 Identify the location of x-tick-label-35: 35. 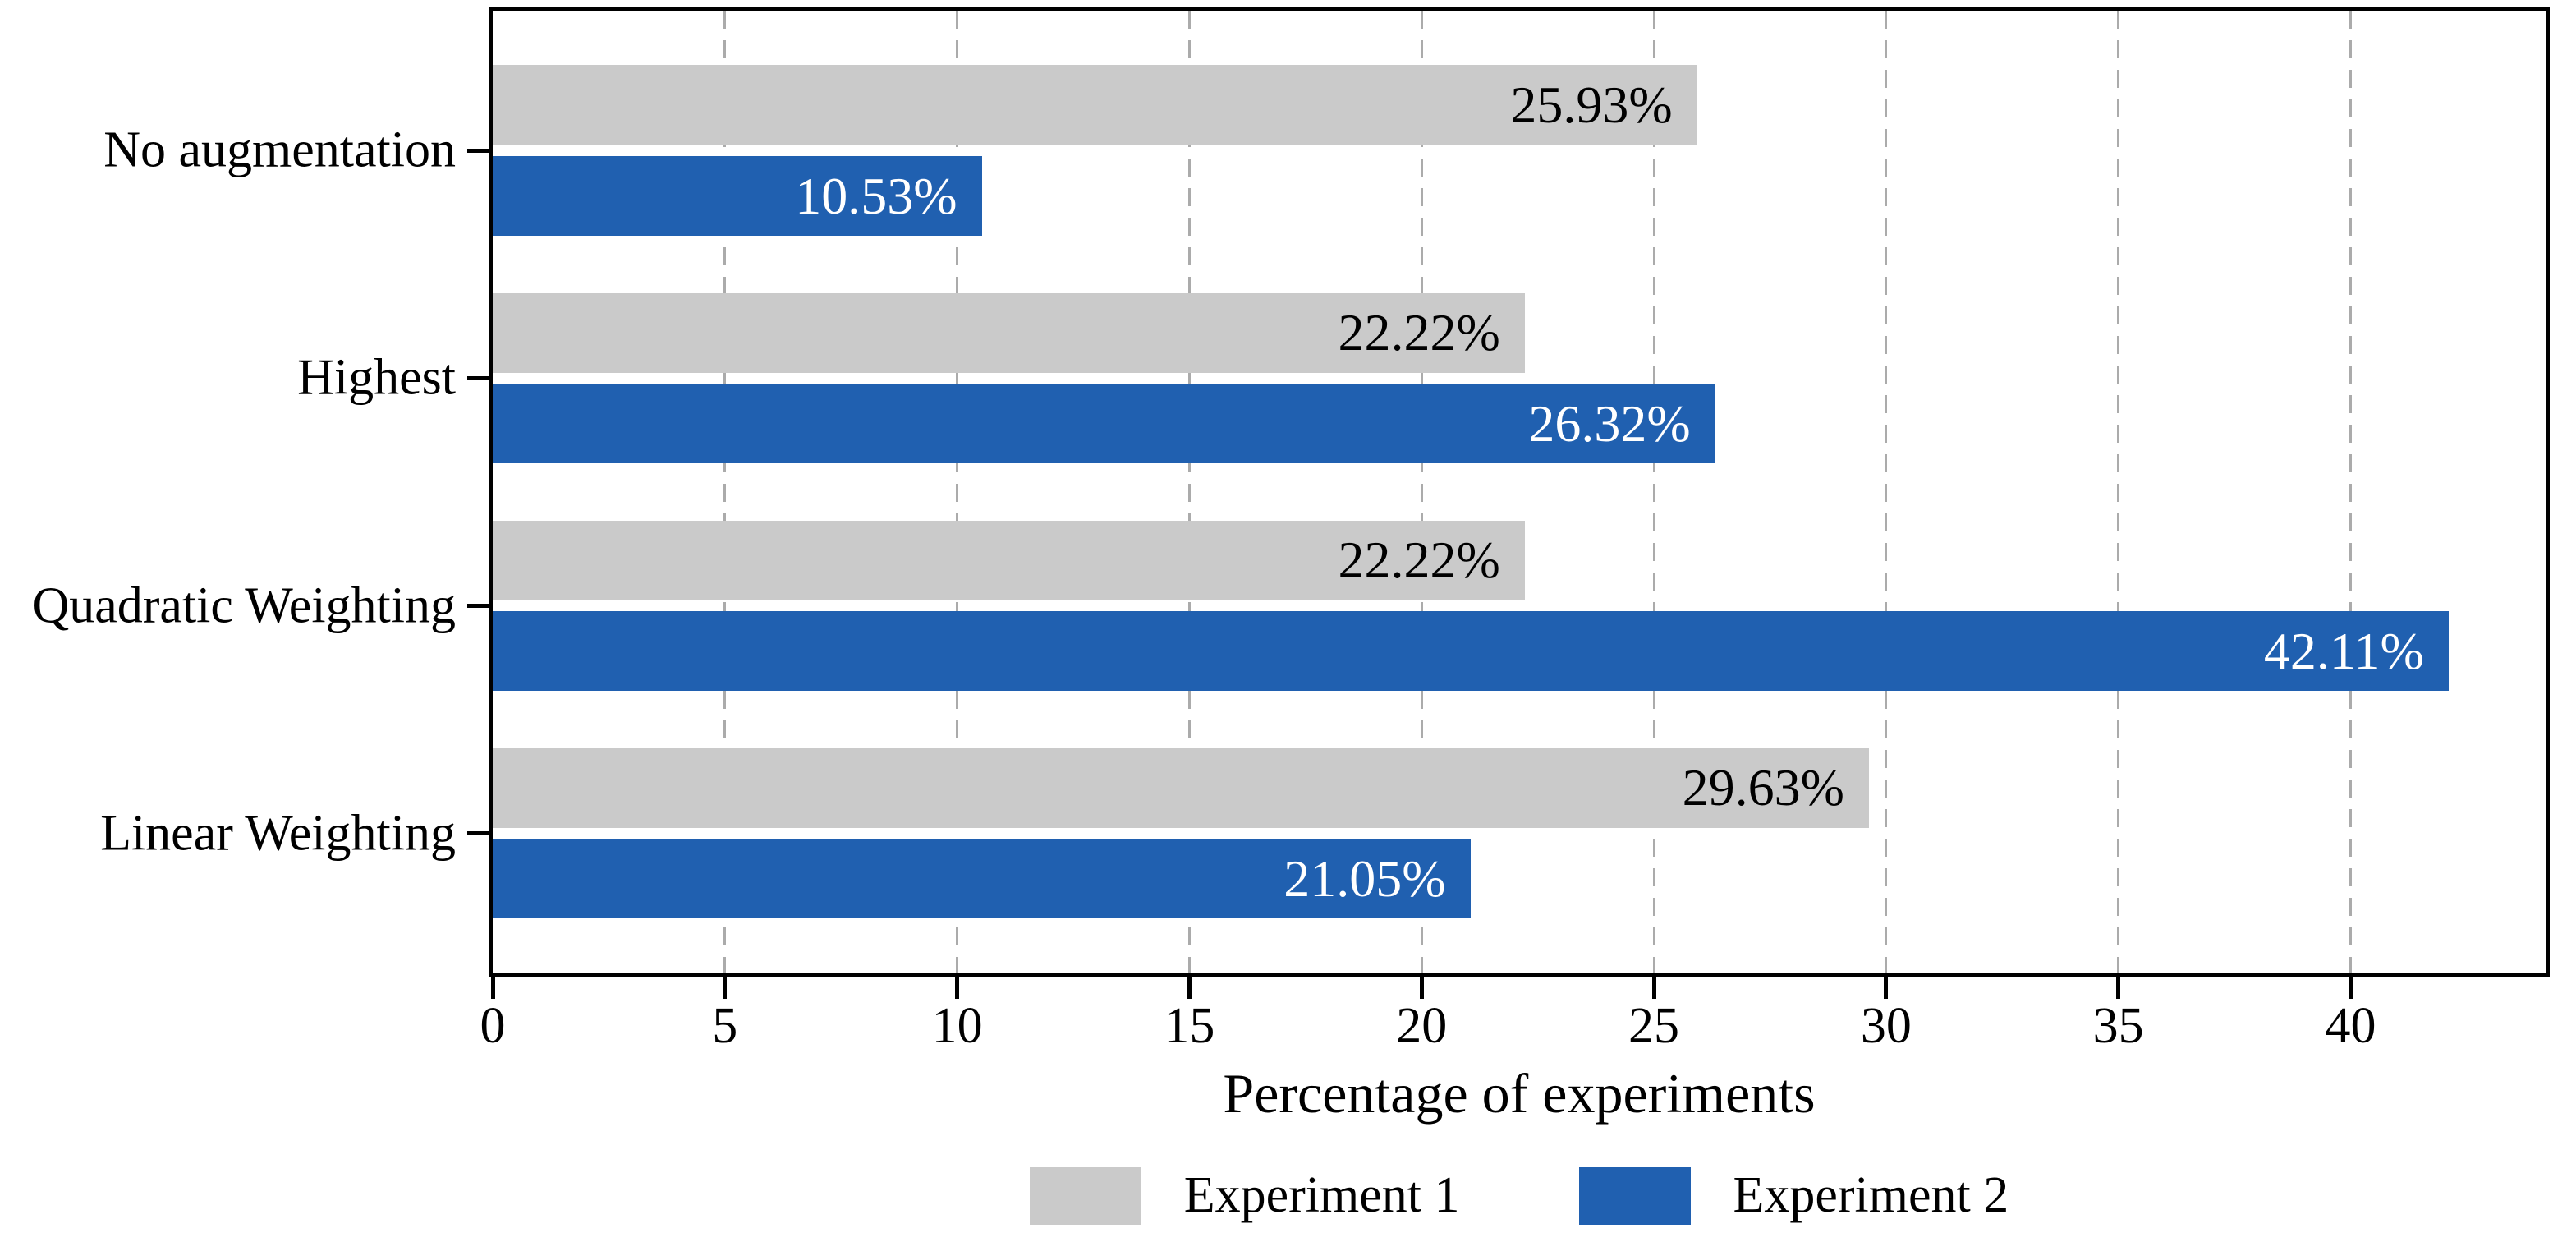
(2118, 1026).